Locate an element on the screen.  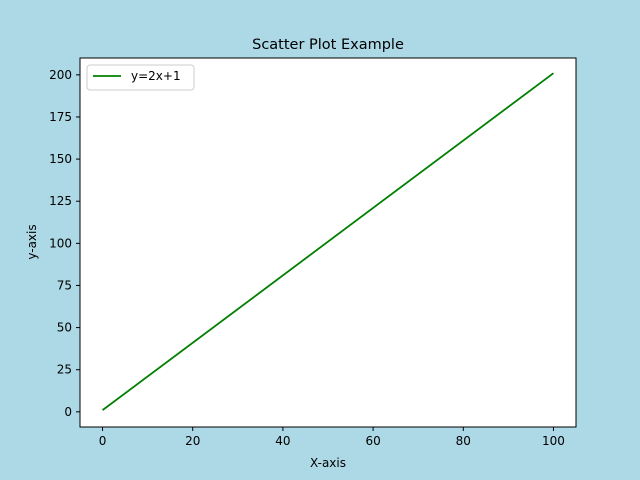
x-tick-label: 40 is located at coordinates (282, 441).